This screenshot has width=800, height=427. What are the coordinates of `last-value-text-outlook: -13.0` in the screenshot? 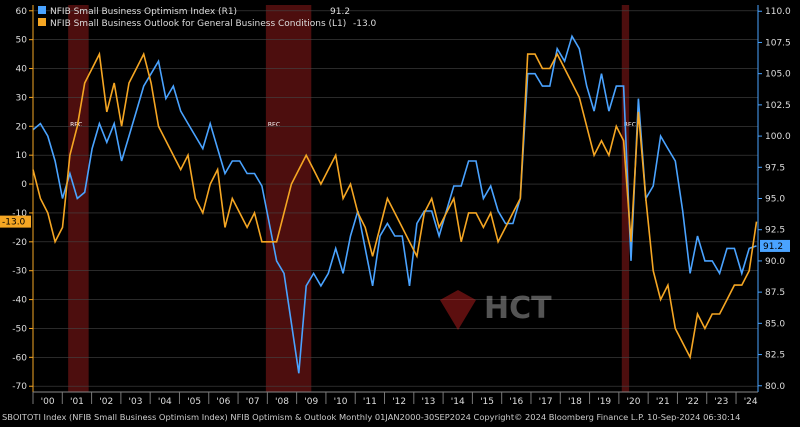 It's located at (14, 223).